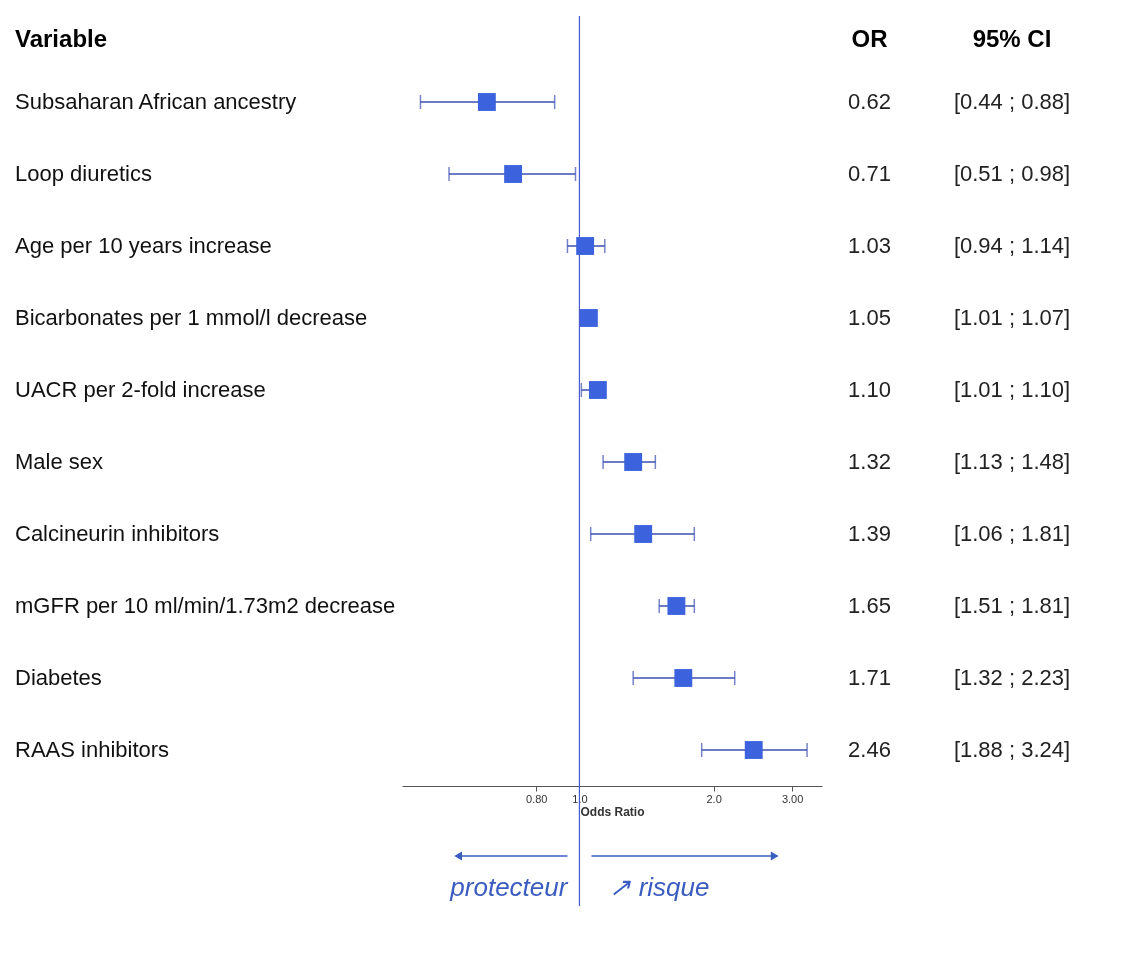 This screenshot has height=957, width=1123. I want to click on x-axis-title: Odds Ratio, so click(612, 811).